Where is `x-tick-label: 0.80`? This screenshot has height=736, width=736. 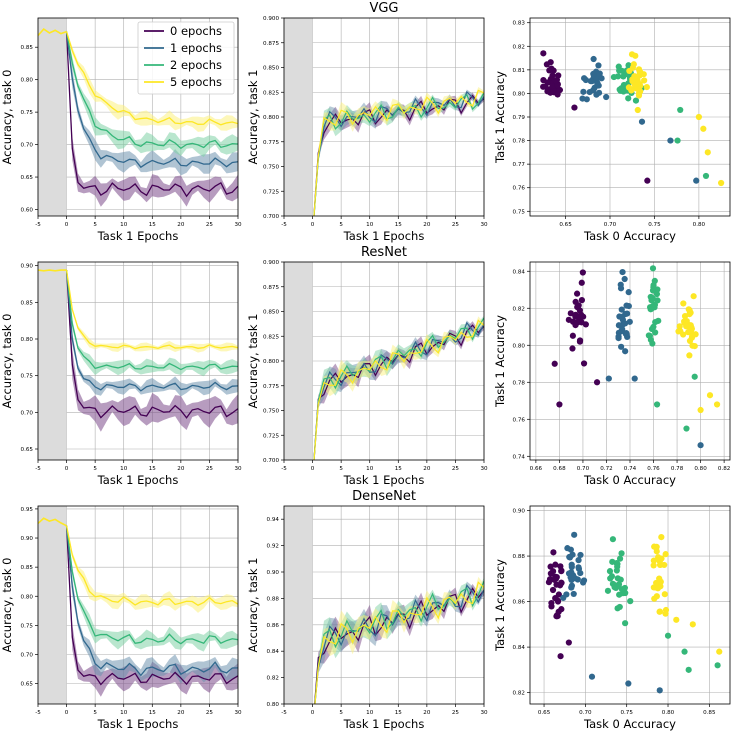 x-tick-label: 0.80 is located at coordinates (699, 225).